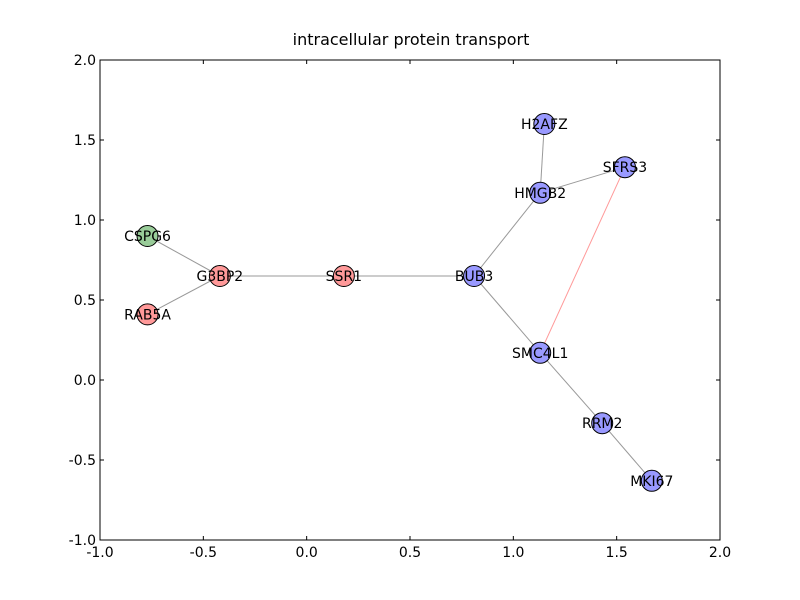 Image resolution: width=800 pixels, height=600 pixels. I want to click on x-tick-label: 1.0, so click(513, 553).